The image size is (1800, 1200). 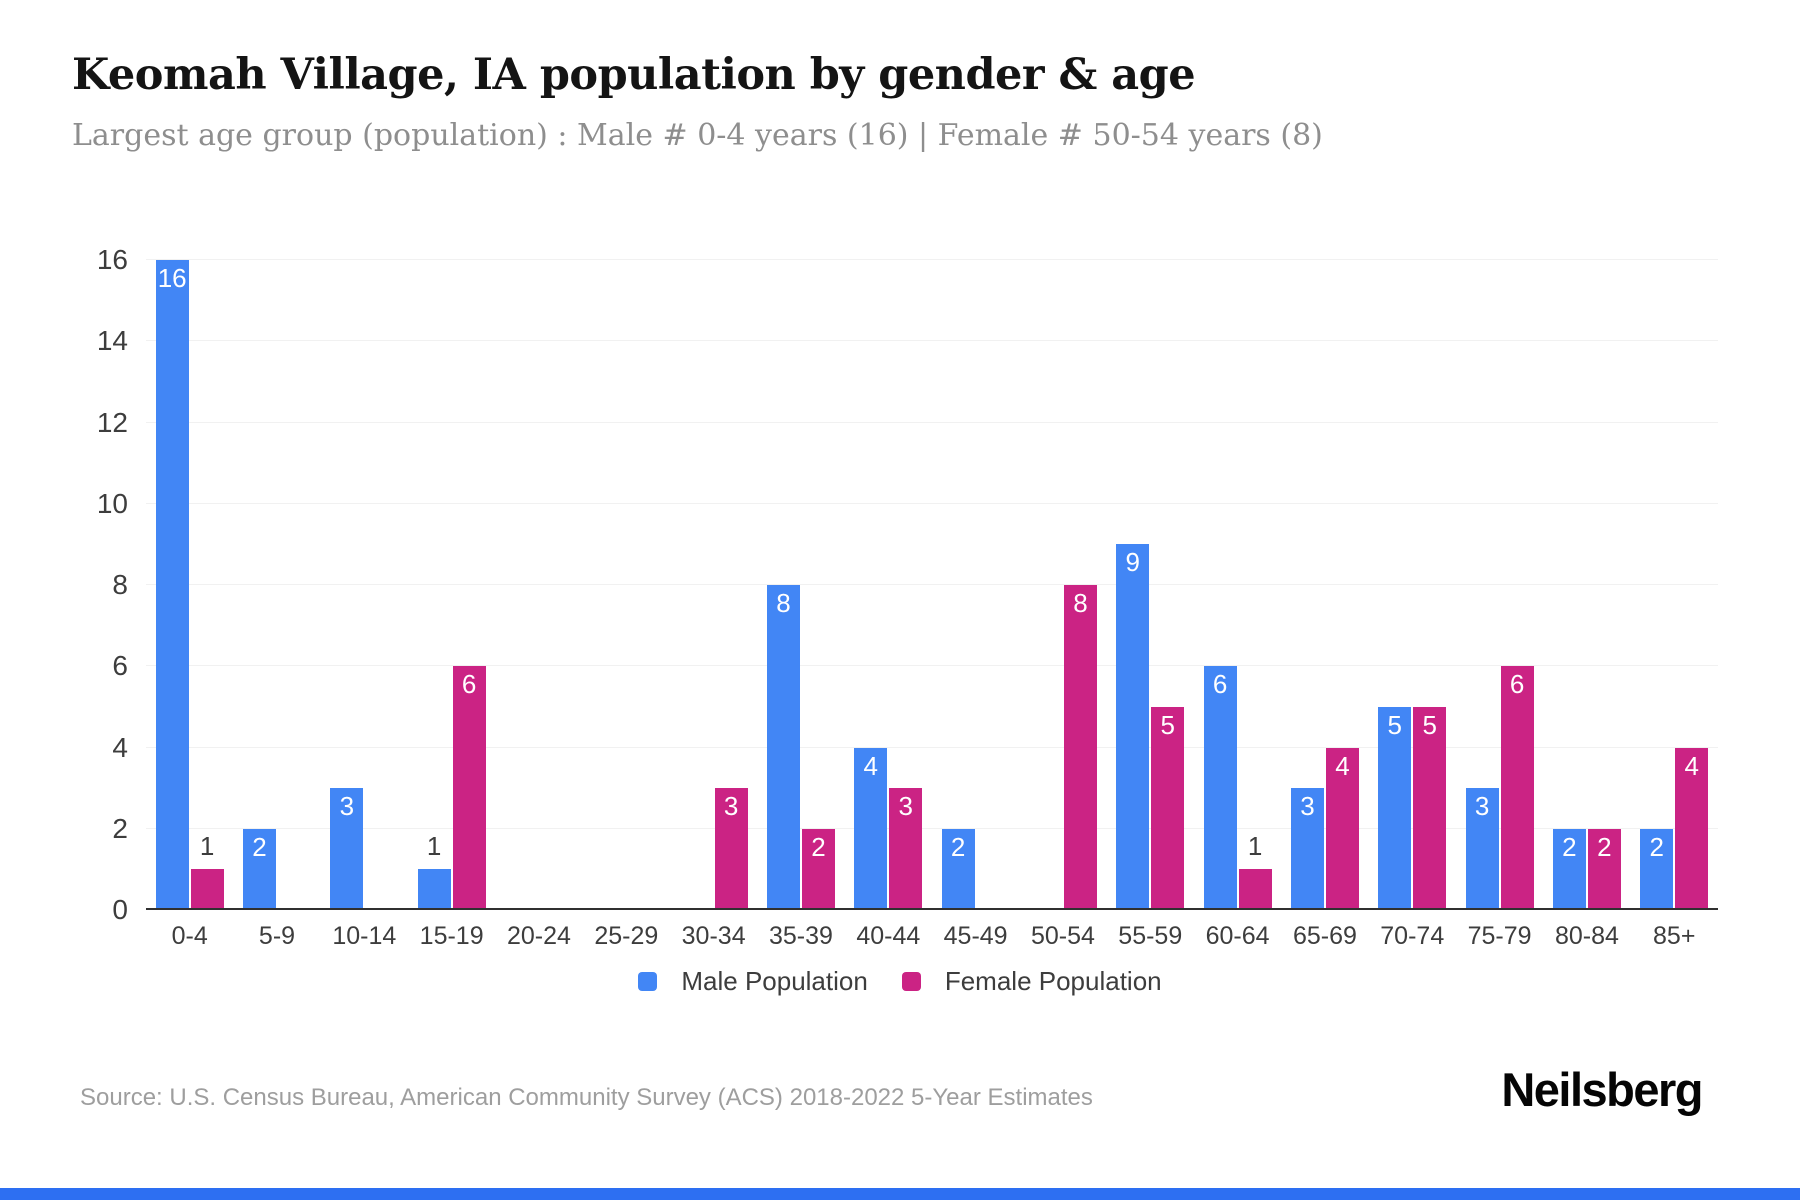 I want to click on x-axis-tick-label: 15-19, so click(x=451, y=936).